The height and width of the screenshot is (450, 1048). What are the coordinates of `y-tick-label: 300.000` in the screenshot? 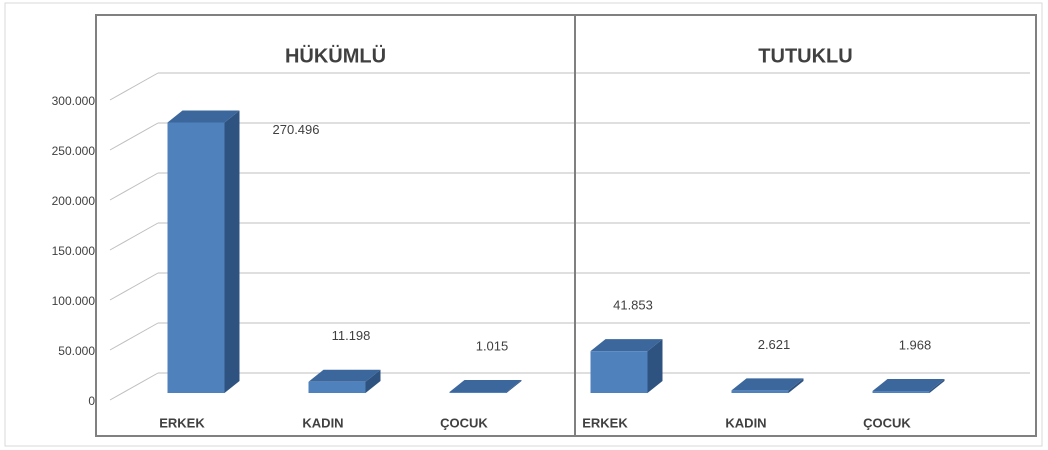 It's located at (74, 101).